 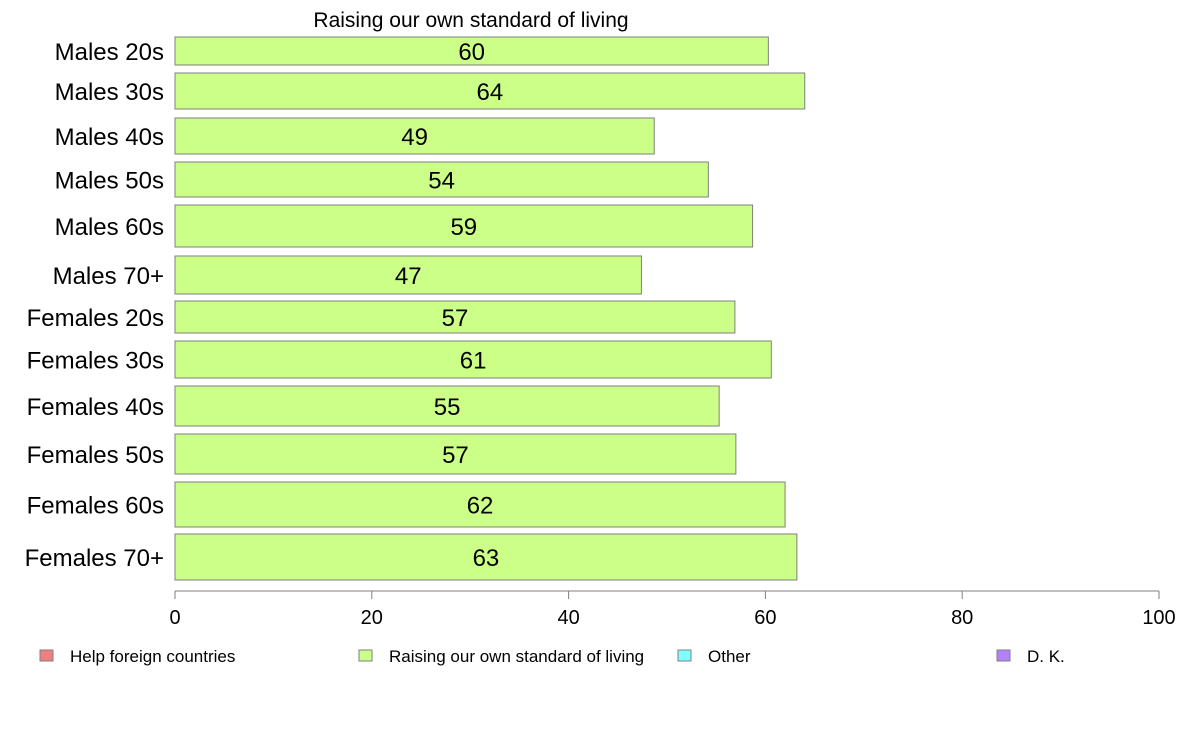 I want to click on value-label-females-70-plus: 63, so click(x=486, y=558).